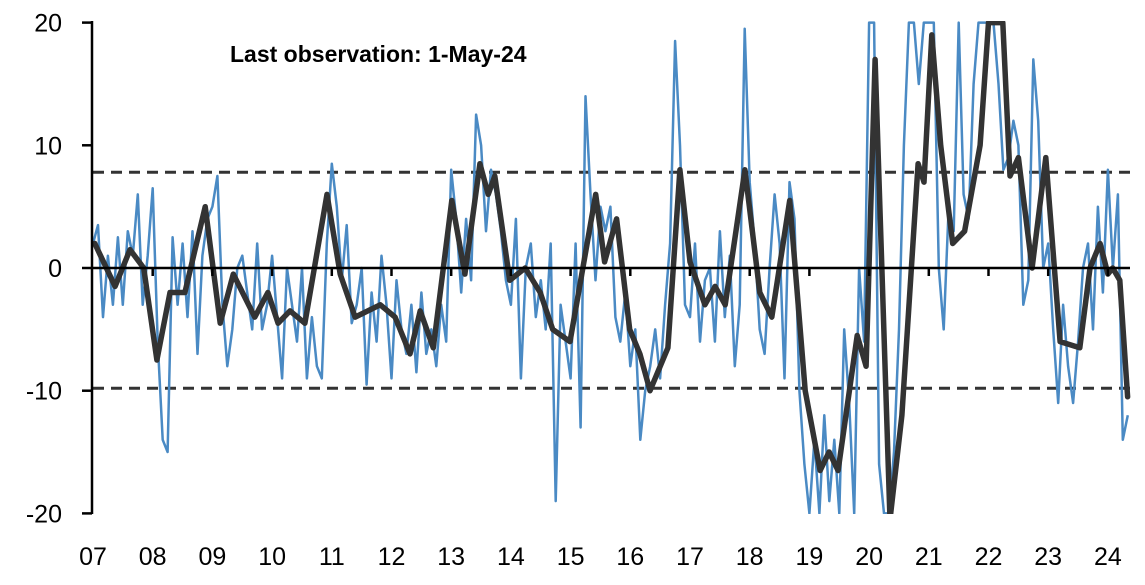  I want to click on y-tick-label: 10, so click(48, 146).